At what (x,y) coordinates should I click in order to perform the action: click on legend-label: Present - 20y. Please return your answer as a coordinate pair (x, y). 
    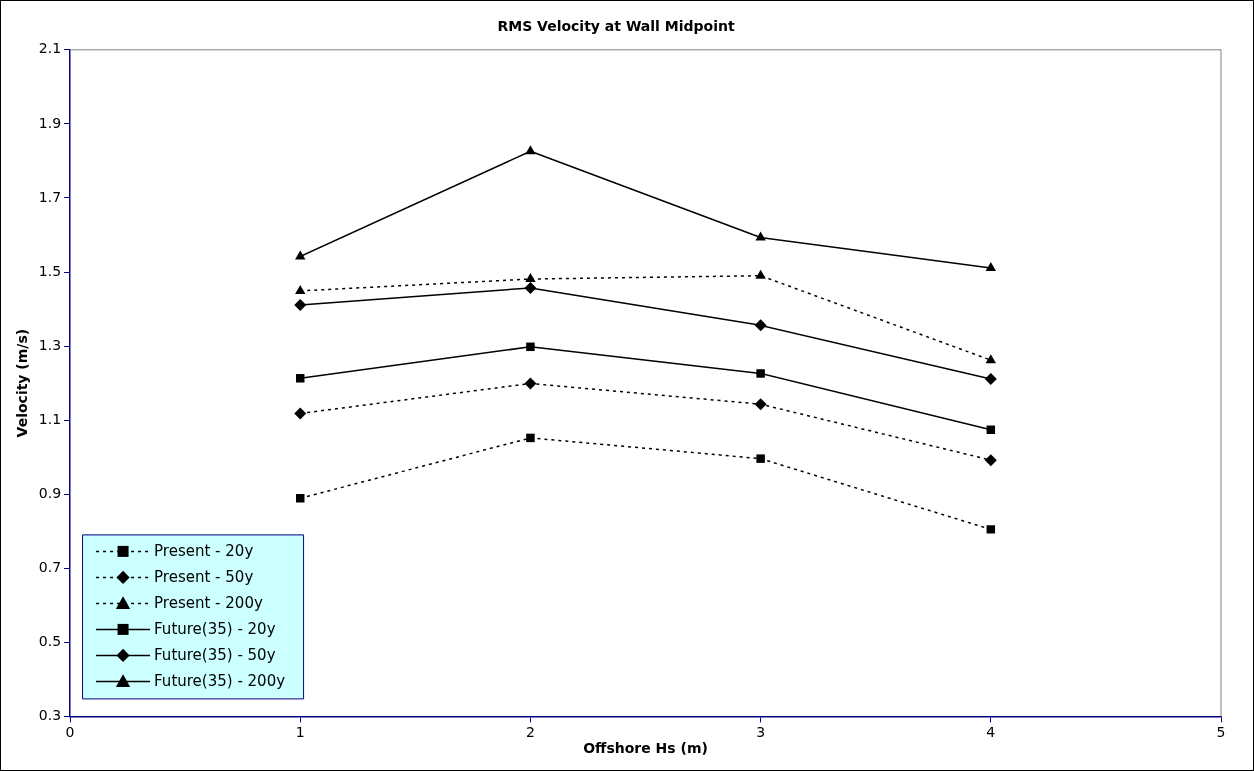
    Looking at the image, I should click on (204, 551).